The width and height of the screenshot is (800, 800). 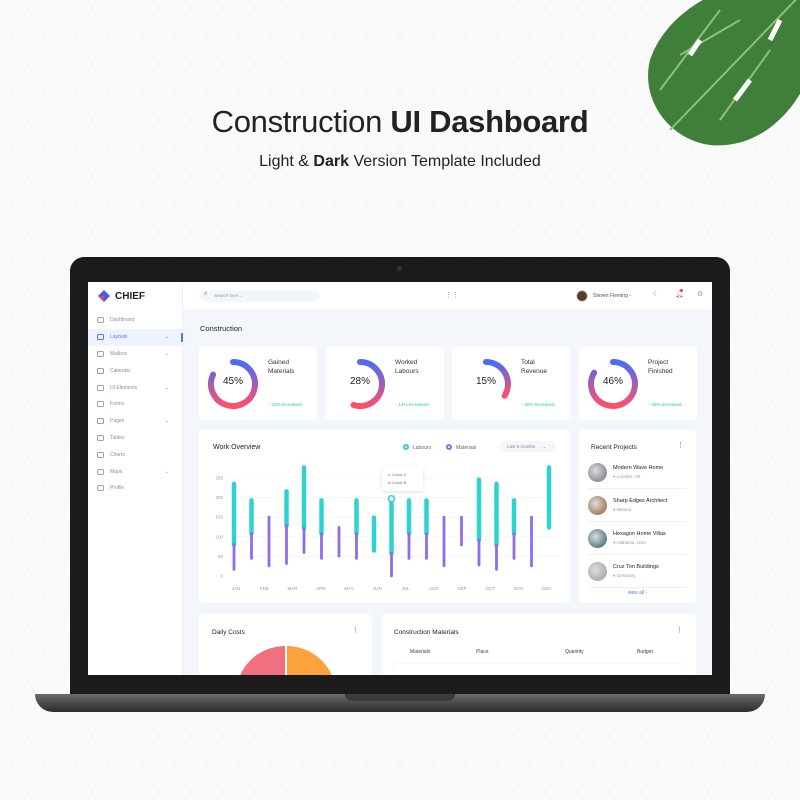 What do you see at coordinates (135, 438) in the screenshot?
I see `sidebar-item-tables: Tables` at bounding box center [135, 438].